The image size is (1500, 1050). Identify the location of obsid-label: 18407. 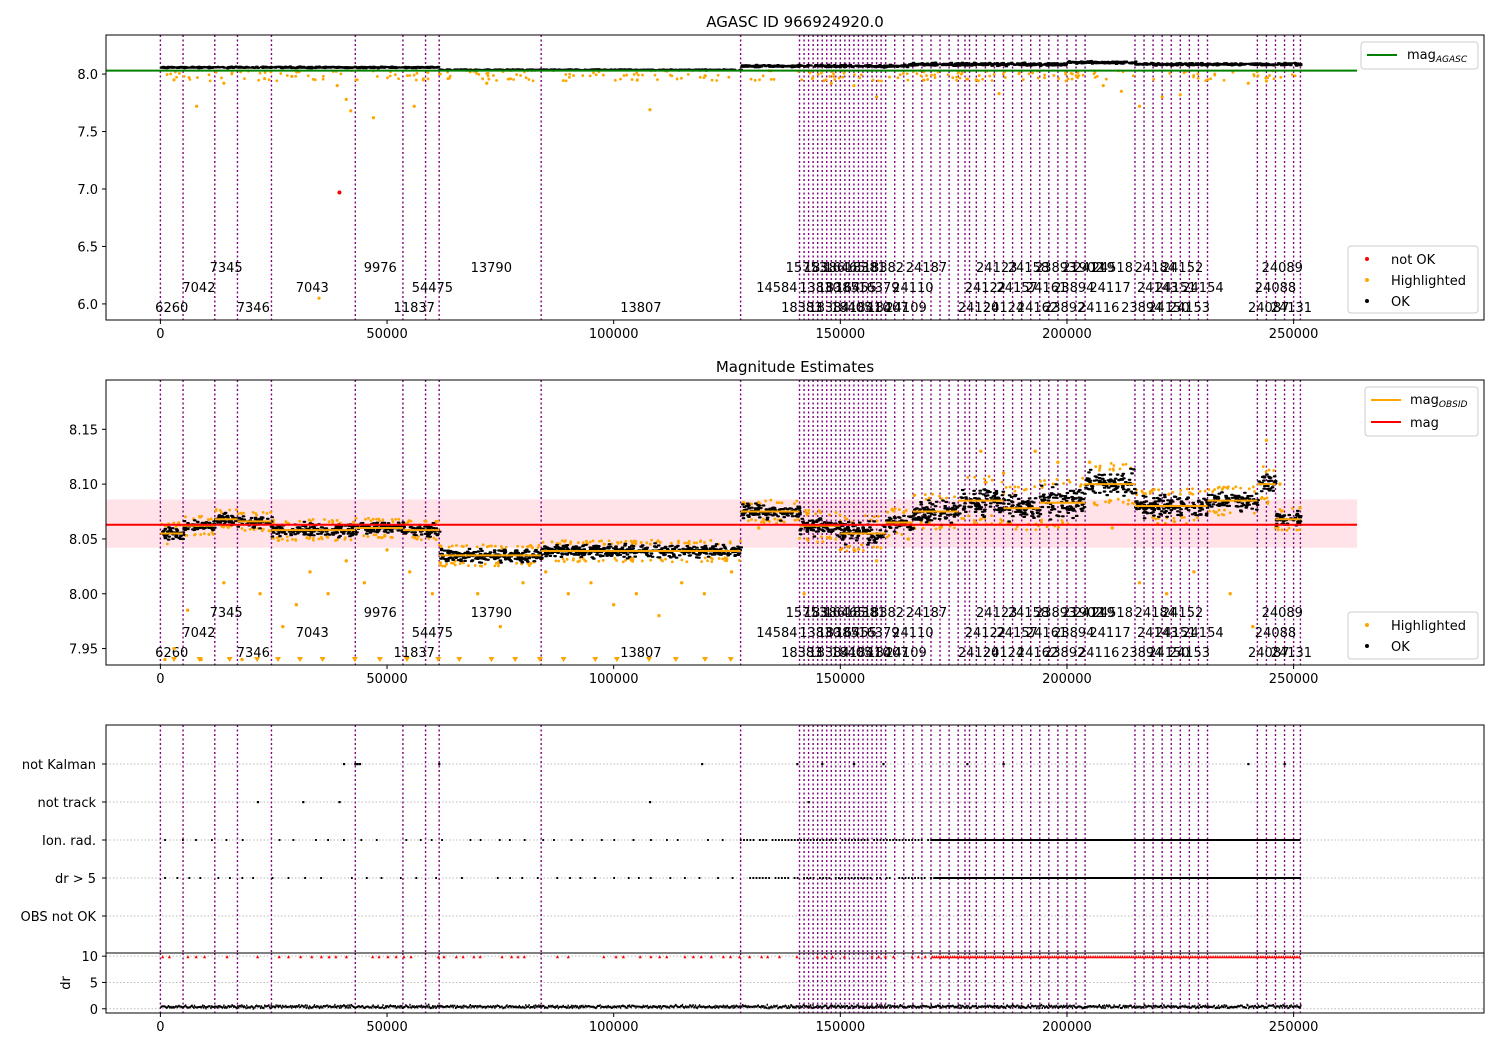
(887, 653).